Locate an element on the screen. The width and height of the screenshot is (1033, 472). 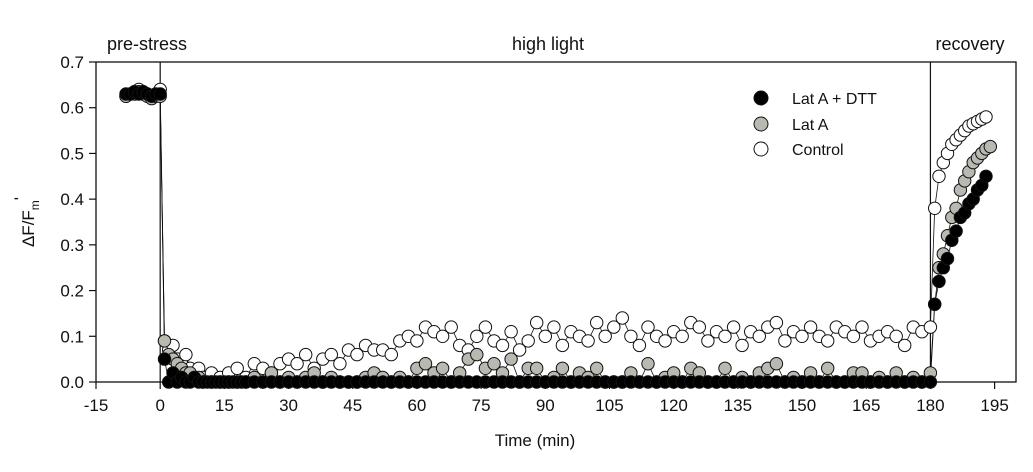
x-tick-label: 45 is located at coordinates (352, 405).